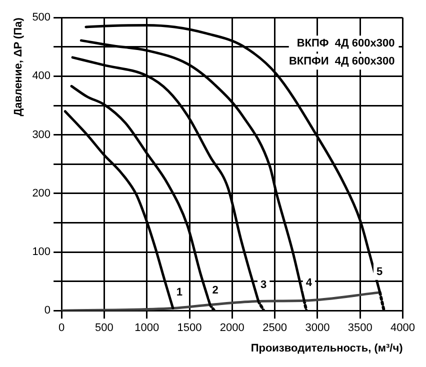 Image resolution: width=426 pixels, height=367 pixels. What do you see at coordinates (47, 310) in the screenshot?
I see `y-tick-label: 0` at bounding box center [47, 310].